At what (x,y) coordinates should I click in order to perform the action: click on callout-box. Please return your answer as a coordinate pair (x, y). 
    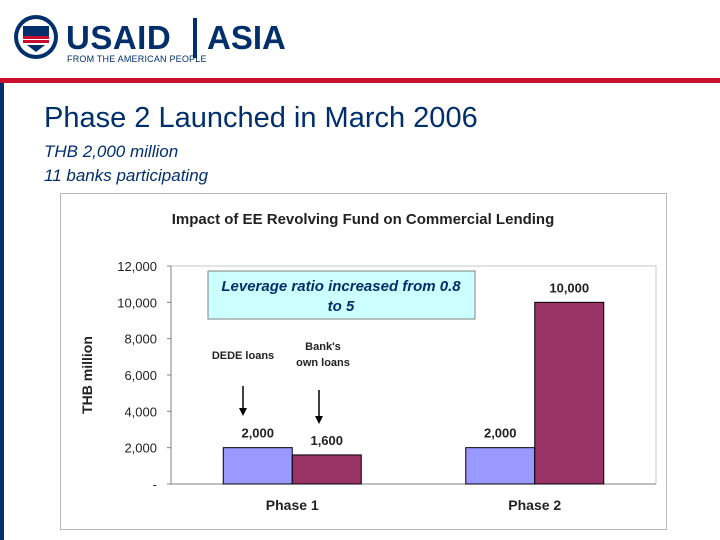
    Looking at the image, I should click on (341, 295).